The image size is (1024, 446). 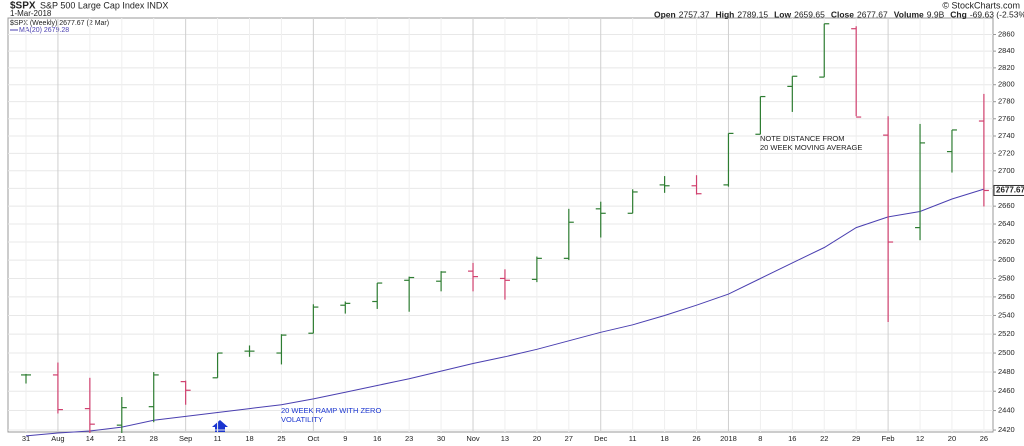 I want to click on y-tick-label: 2460, so click(x=1006, y=390).